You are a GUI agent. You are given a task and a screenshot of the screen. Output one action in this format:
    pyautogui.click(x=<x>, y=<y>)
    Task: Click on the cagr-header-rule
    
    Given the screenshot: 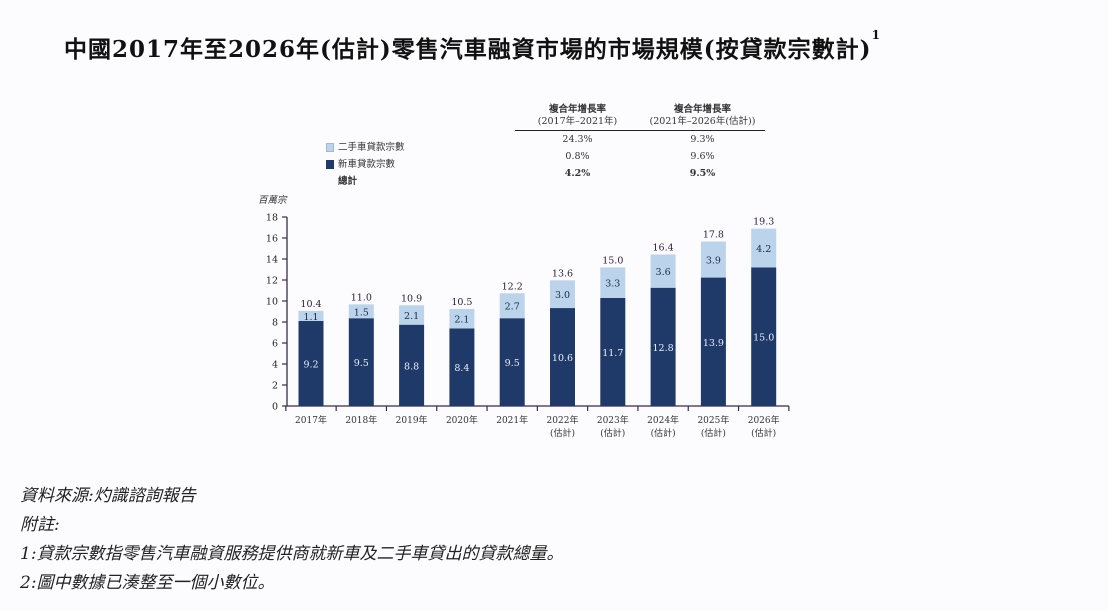 What is the action you would take?
    pyautogui.click(x=640, y=130)
    